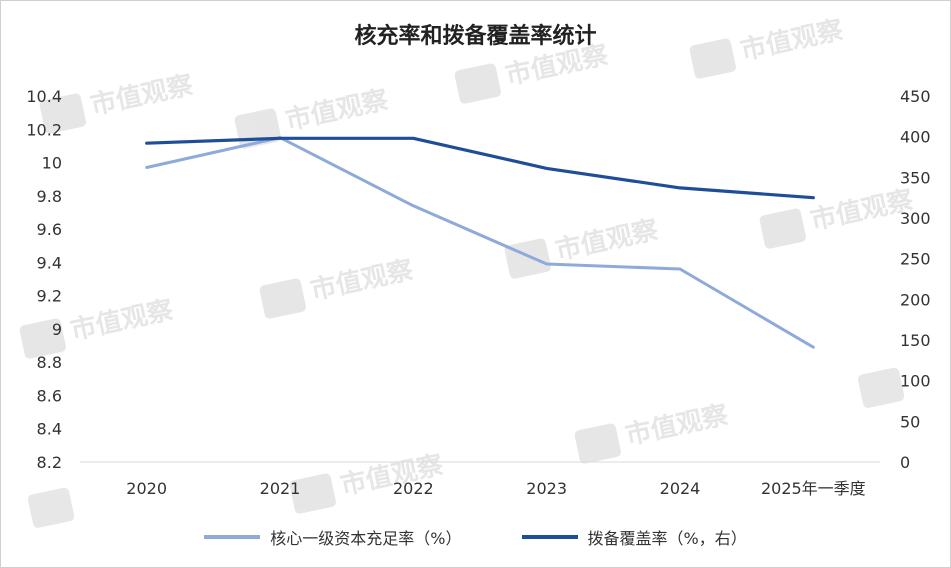 Image resolution: width=951 pixels, height=568 pixels. I want to click on legend-swatch-provision-coverage, so click(549, 537).